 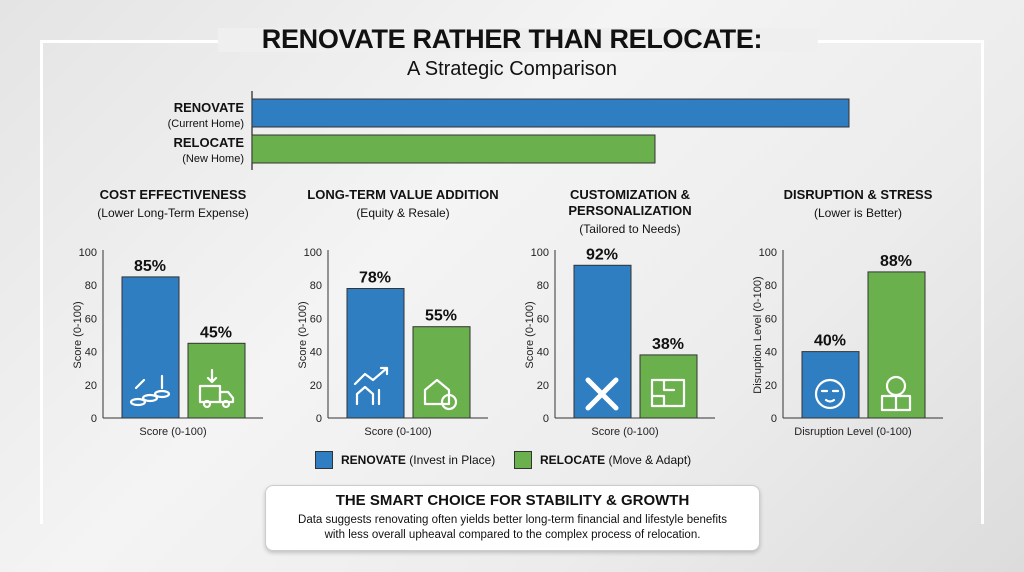 What do you see at coordinates (208, 151) in the screenshot?
I see `hbar-label-relocate: RELOCATE (New Home)` at bounding box center [208, 151].